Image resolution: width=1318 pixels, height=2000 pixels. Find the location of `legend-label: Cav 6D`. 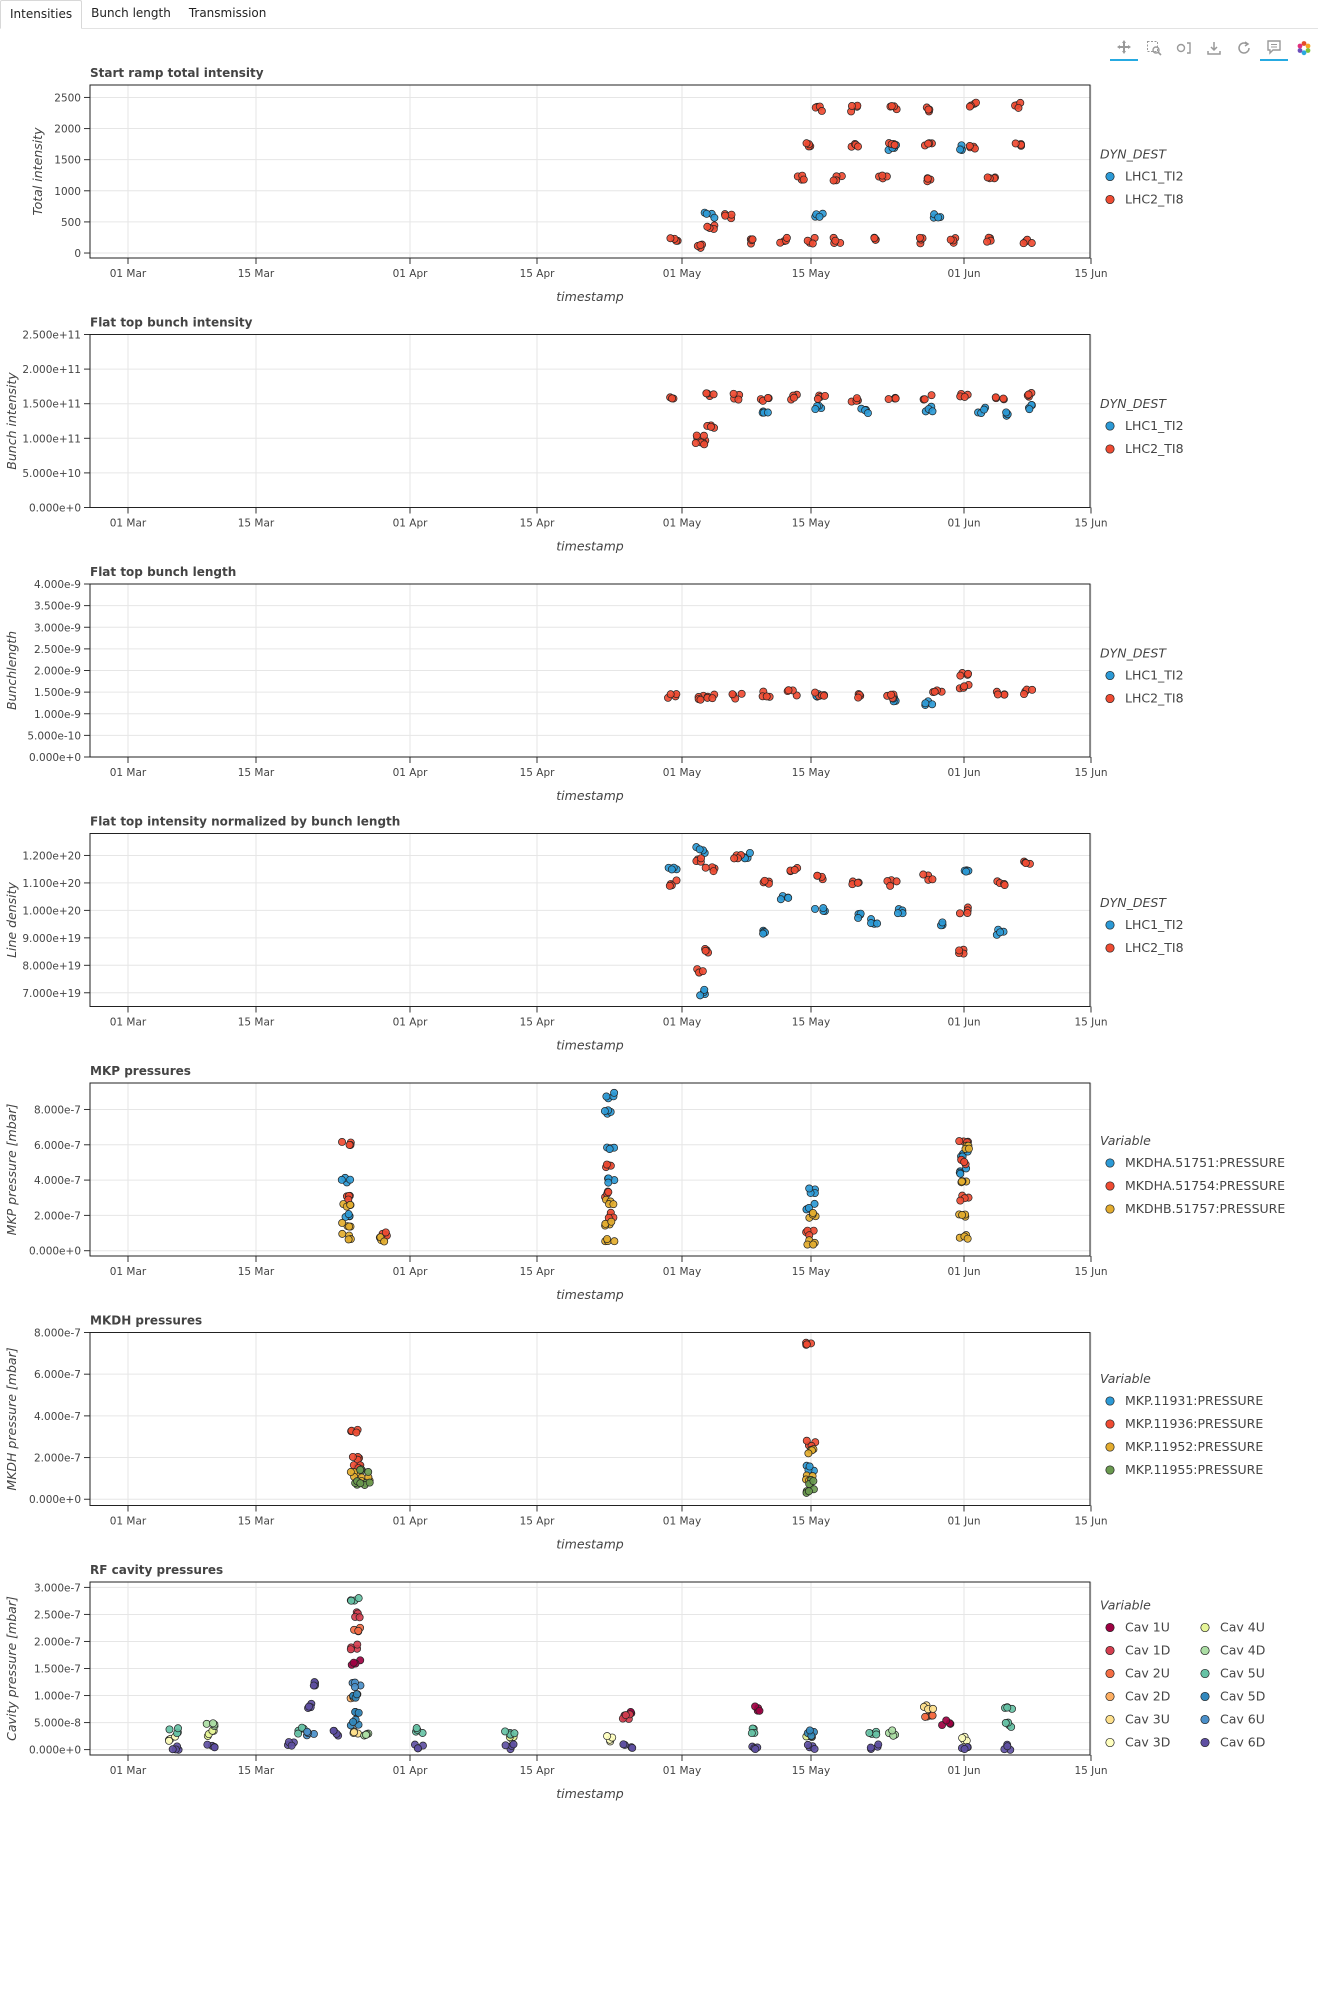

legend-label: Cav 6D is located at coordinates (1242, 1742).